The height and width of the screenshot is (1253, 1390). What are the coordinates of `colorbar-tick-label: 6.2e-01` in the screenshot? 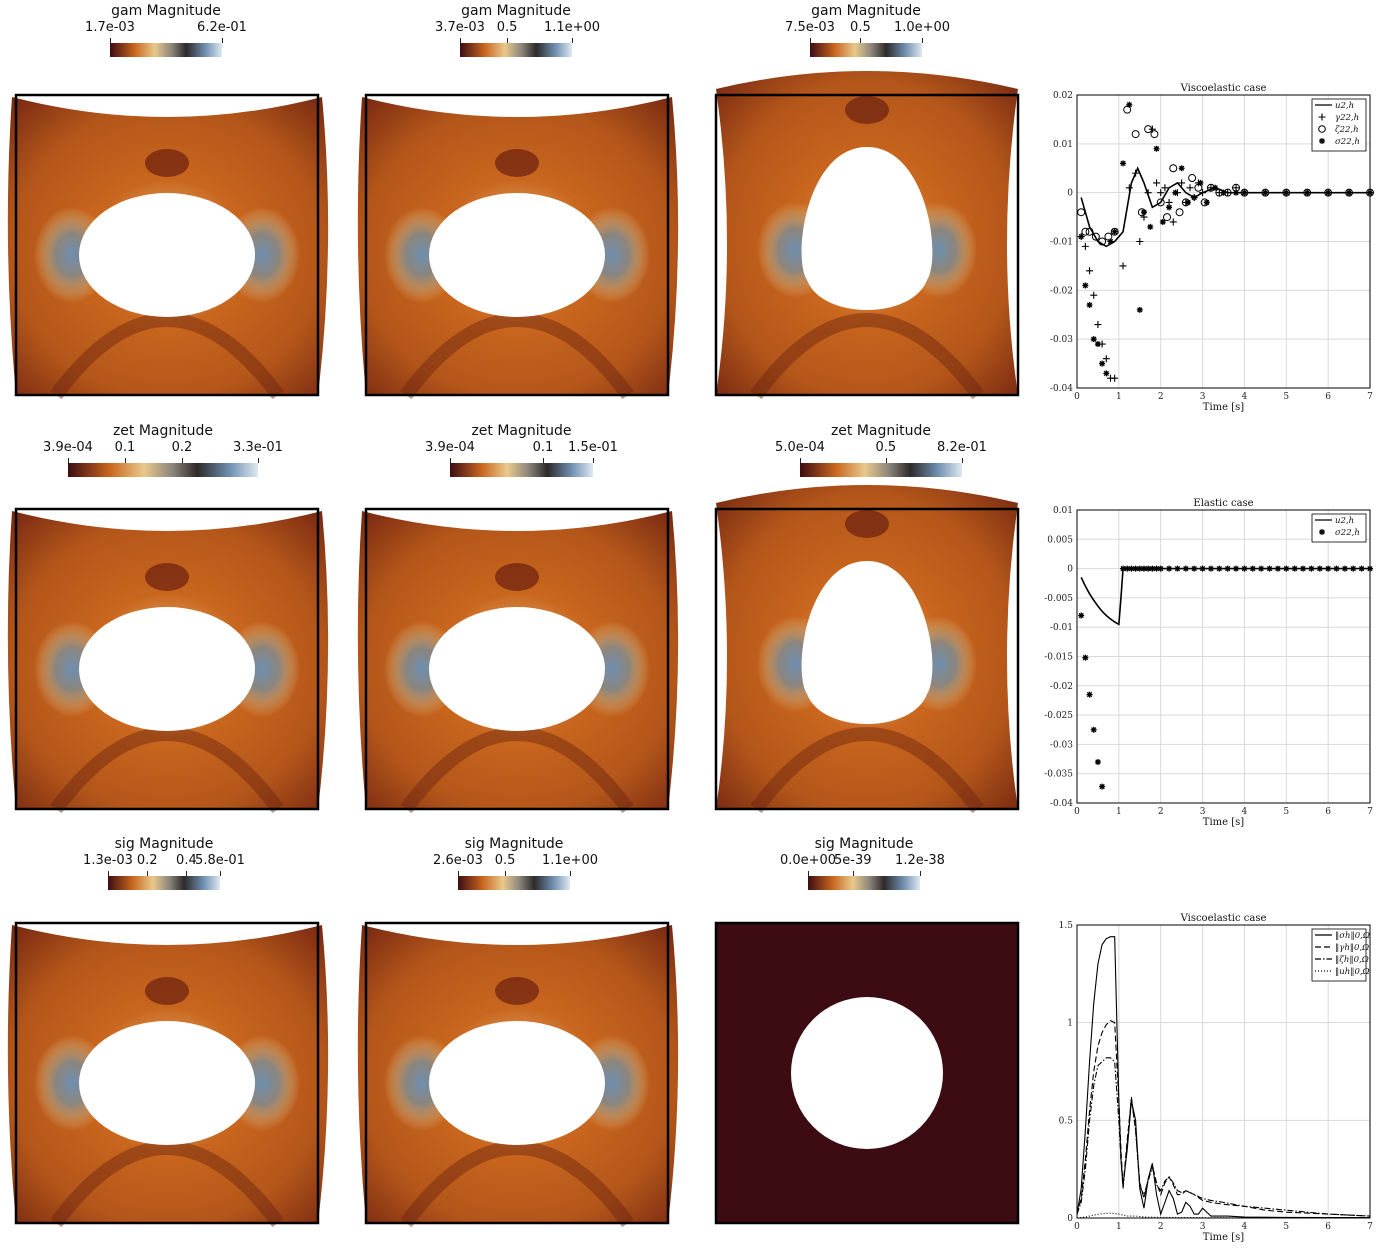 It's located at (222, 27).